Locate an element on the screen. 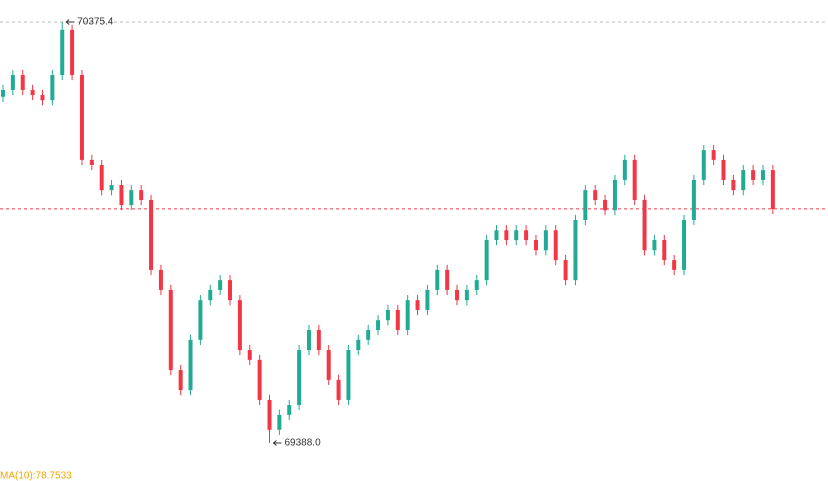 Image resolution: width=828 pixels, height=481 pixels. annotation-label: 69388.0 is located at coordinates (302, 443).